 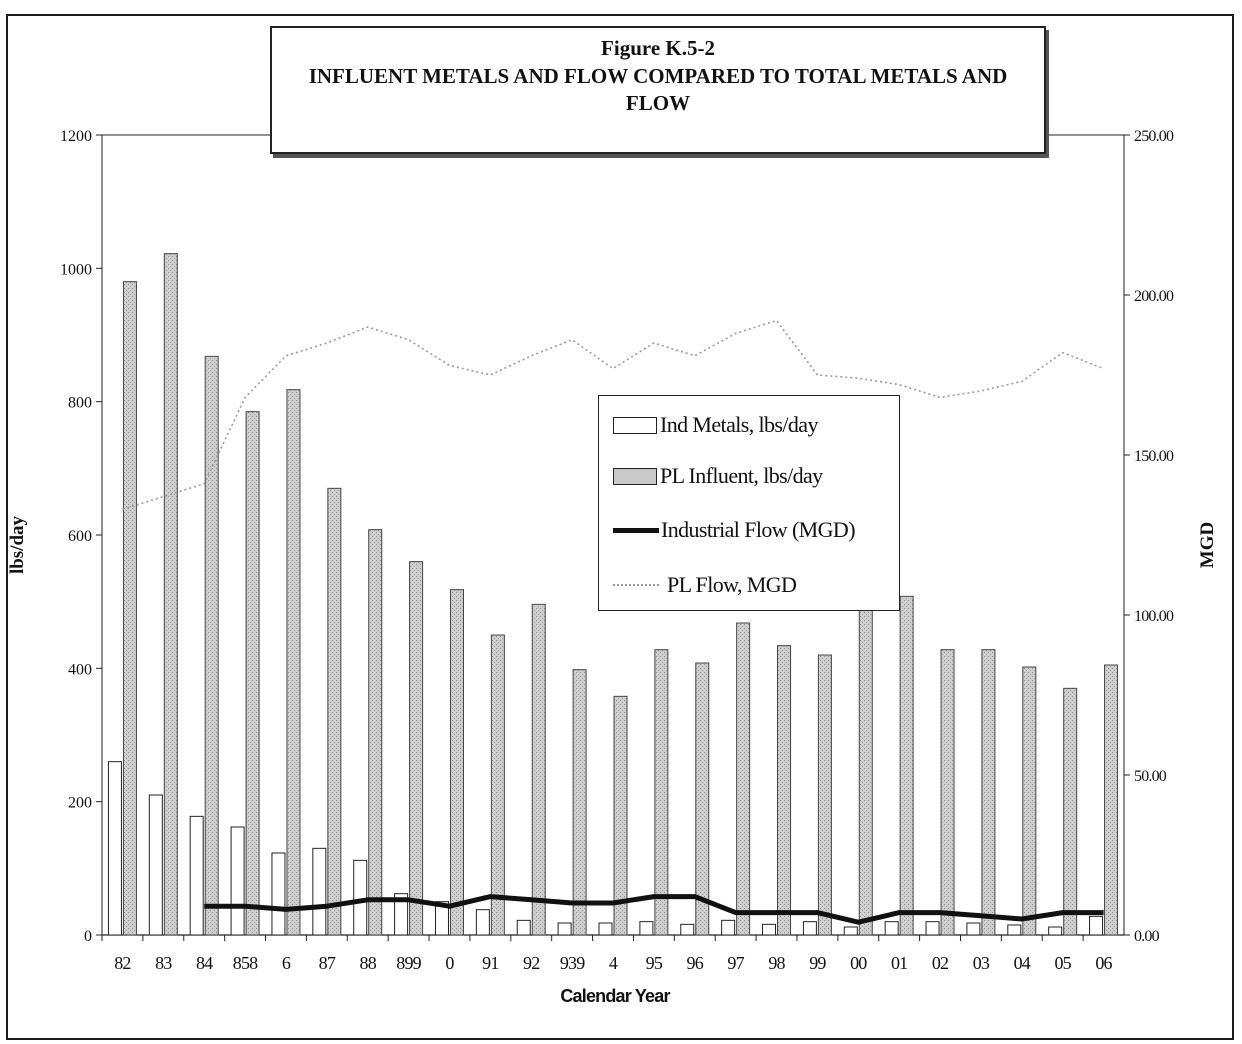 What do you see at coordinates (758, 529) in the screenshot?
I see `legend-label-industrial-flow: Industrial Flow (MGD)` at bounding box center [758, 529].